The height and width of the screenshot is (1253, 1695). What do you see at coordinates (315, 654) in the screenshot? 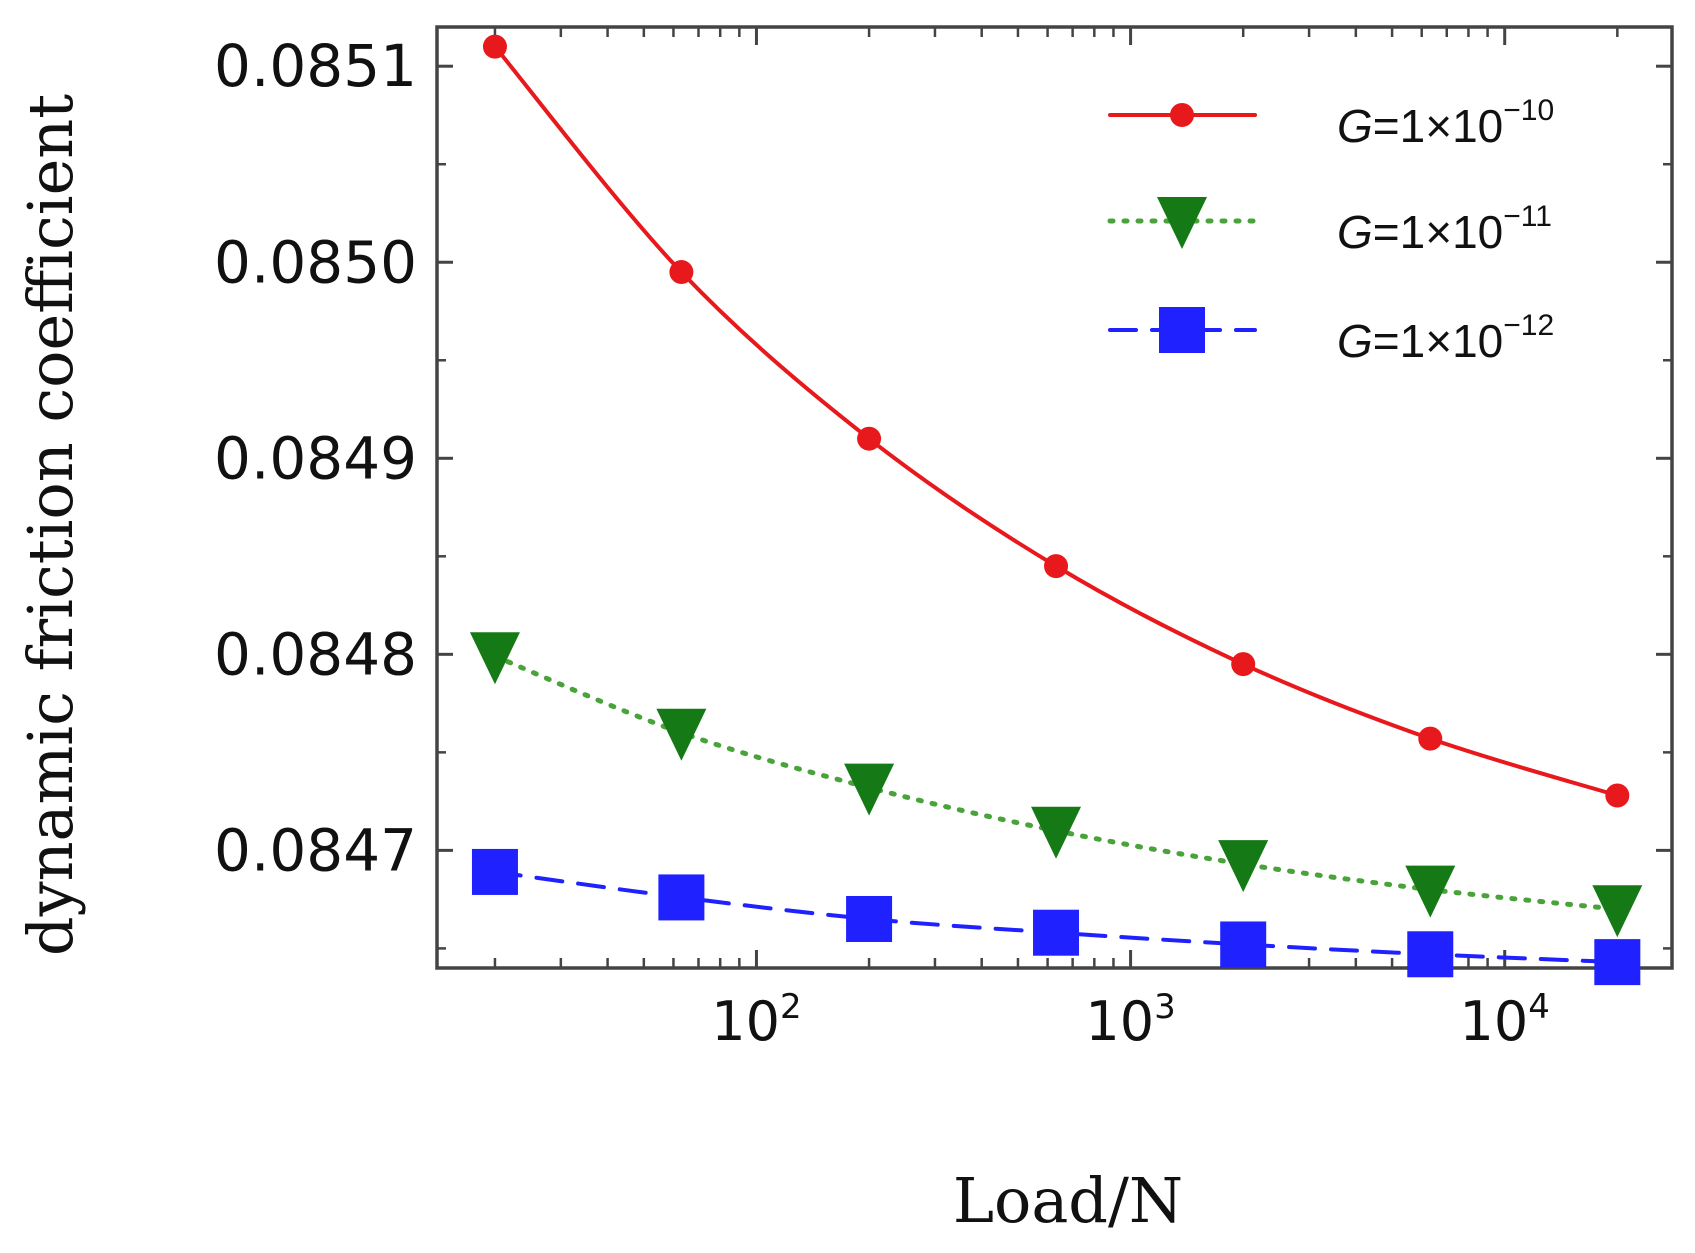
I see `y-tick-label: 0.0848` at bounding box center [315, 654].